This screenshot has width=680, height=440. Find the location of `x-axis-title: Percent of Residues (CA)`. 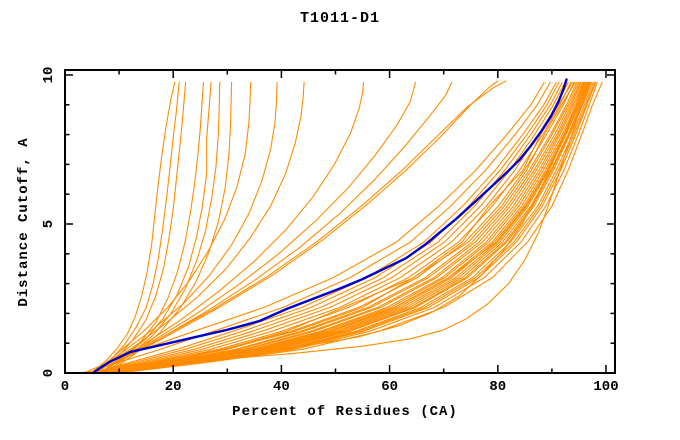

x-axis-title: Percent of Residues (CA) is located at coordinates (345, 412).